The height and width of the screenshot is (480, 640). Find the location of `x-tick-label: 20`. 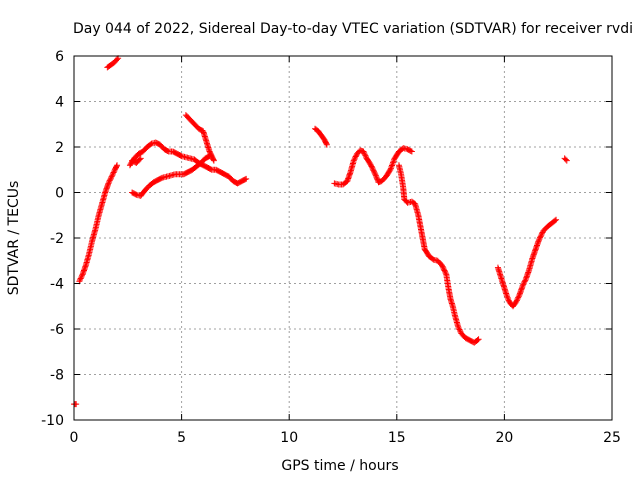

x-tick-label: 20 is located at coordinates (504, 438).